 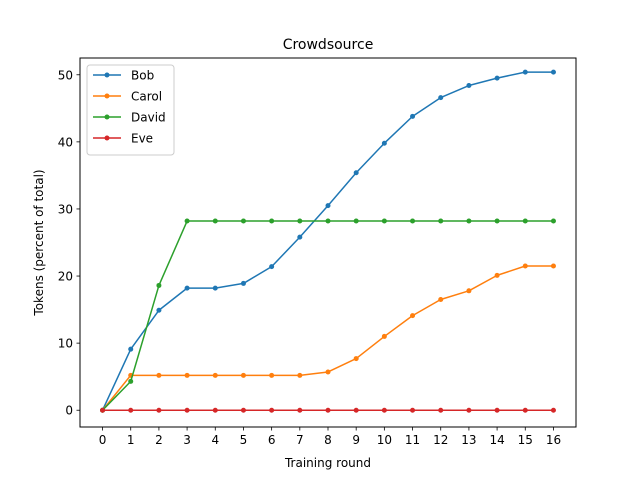 What do you see at coordinates (103, 440) in the screenshot?
I see `x-tick-label: 0` at bounding box center [103, 440].